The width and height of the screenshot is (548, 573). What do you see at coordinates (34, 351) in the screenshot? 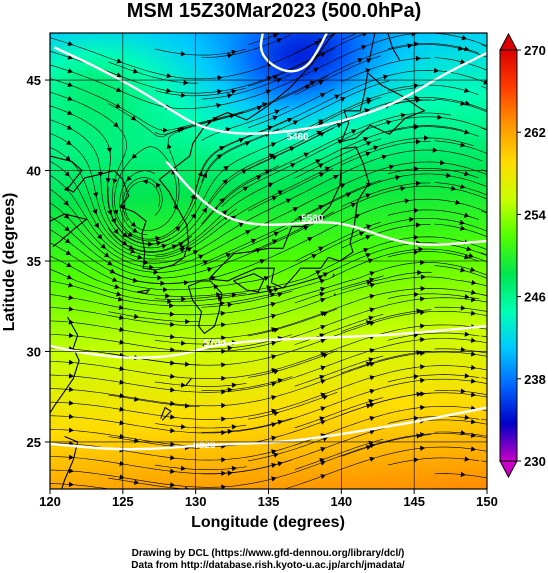
I see `y-tick-label: 30` at bounding box center [34, 351].